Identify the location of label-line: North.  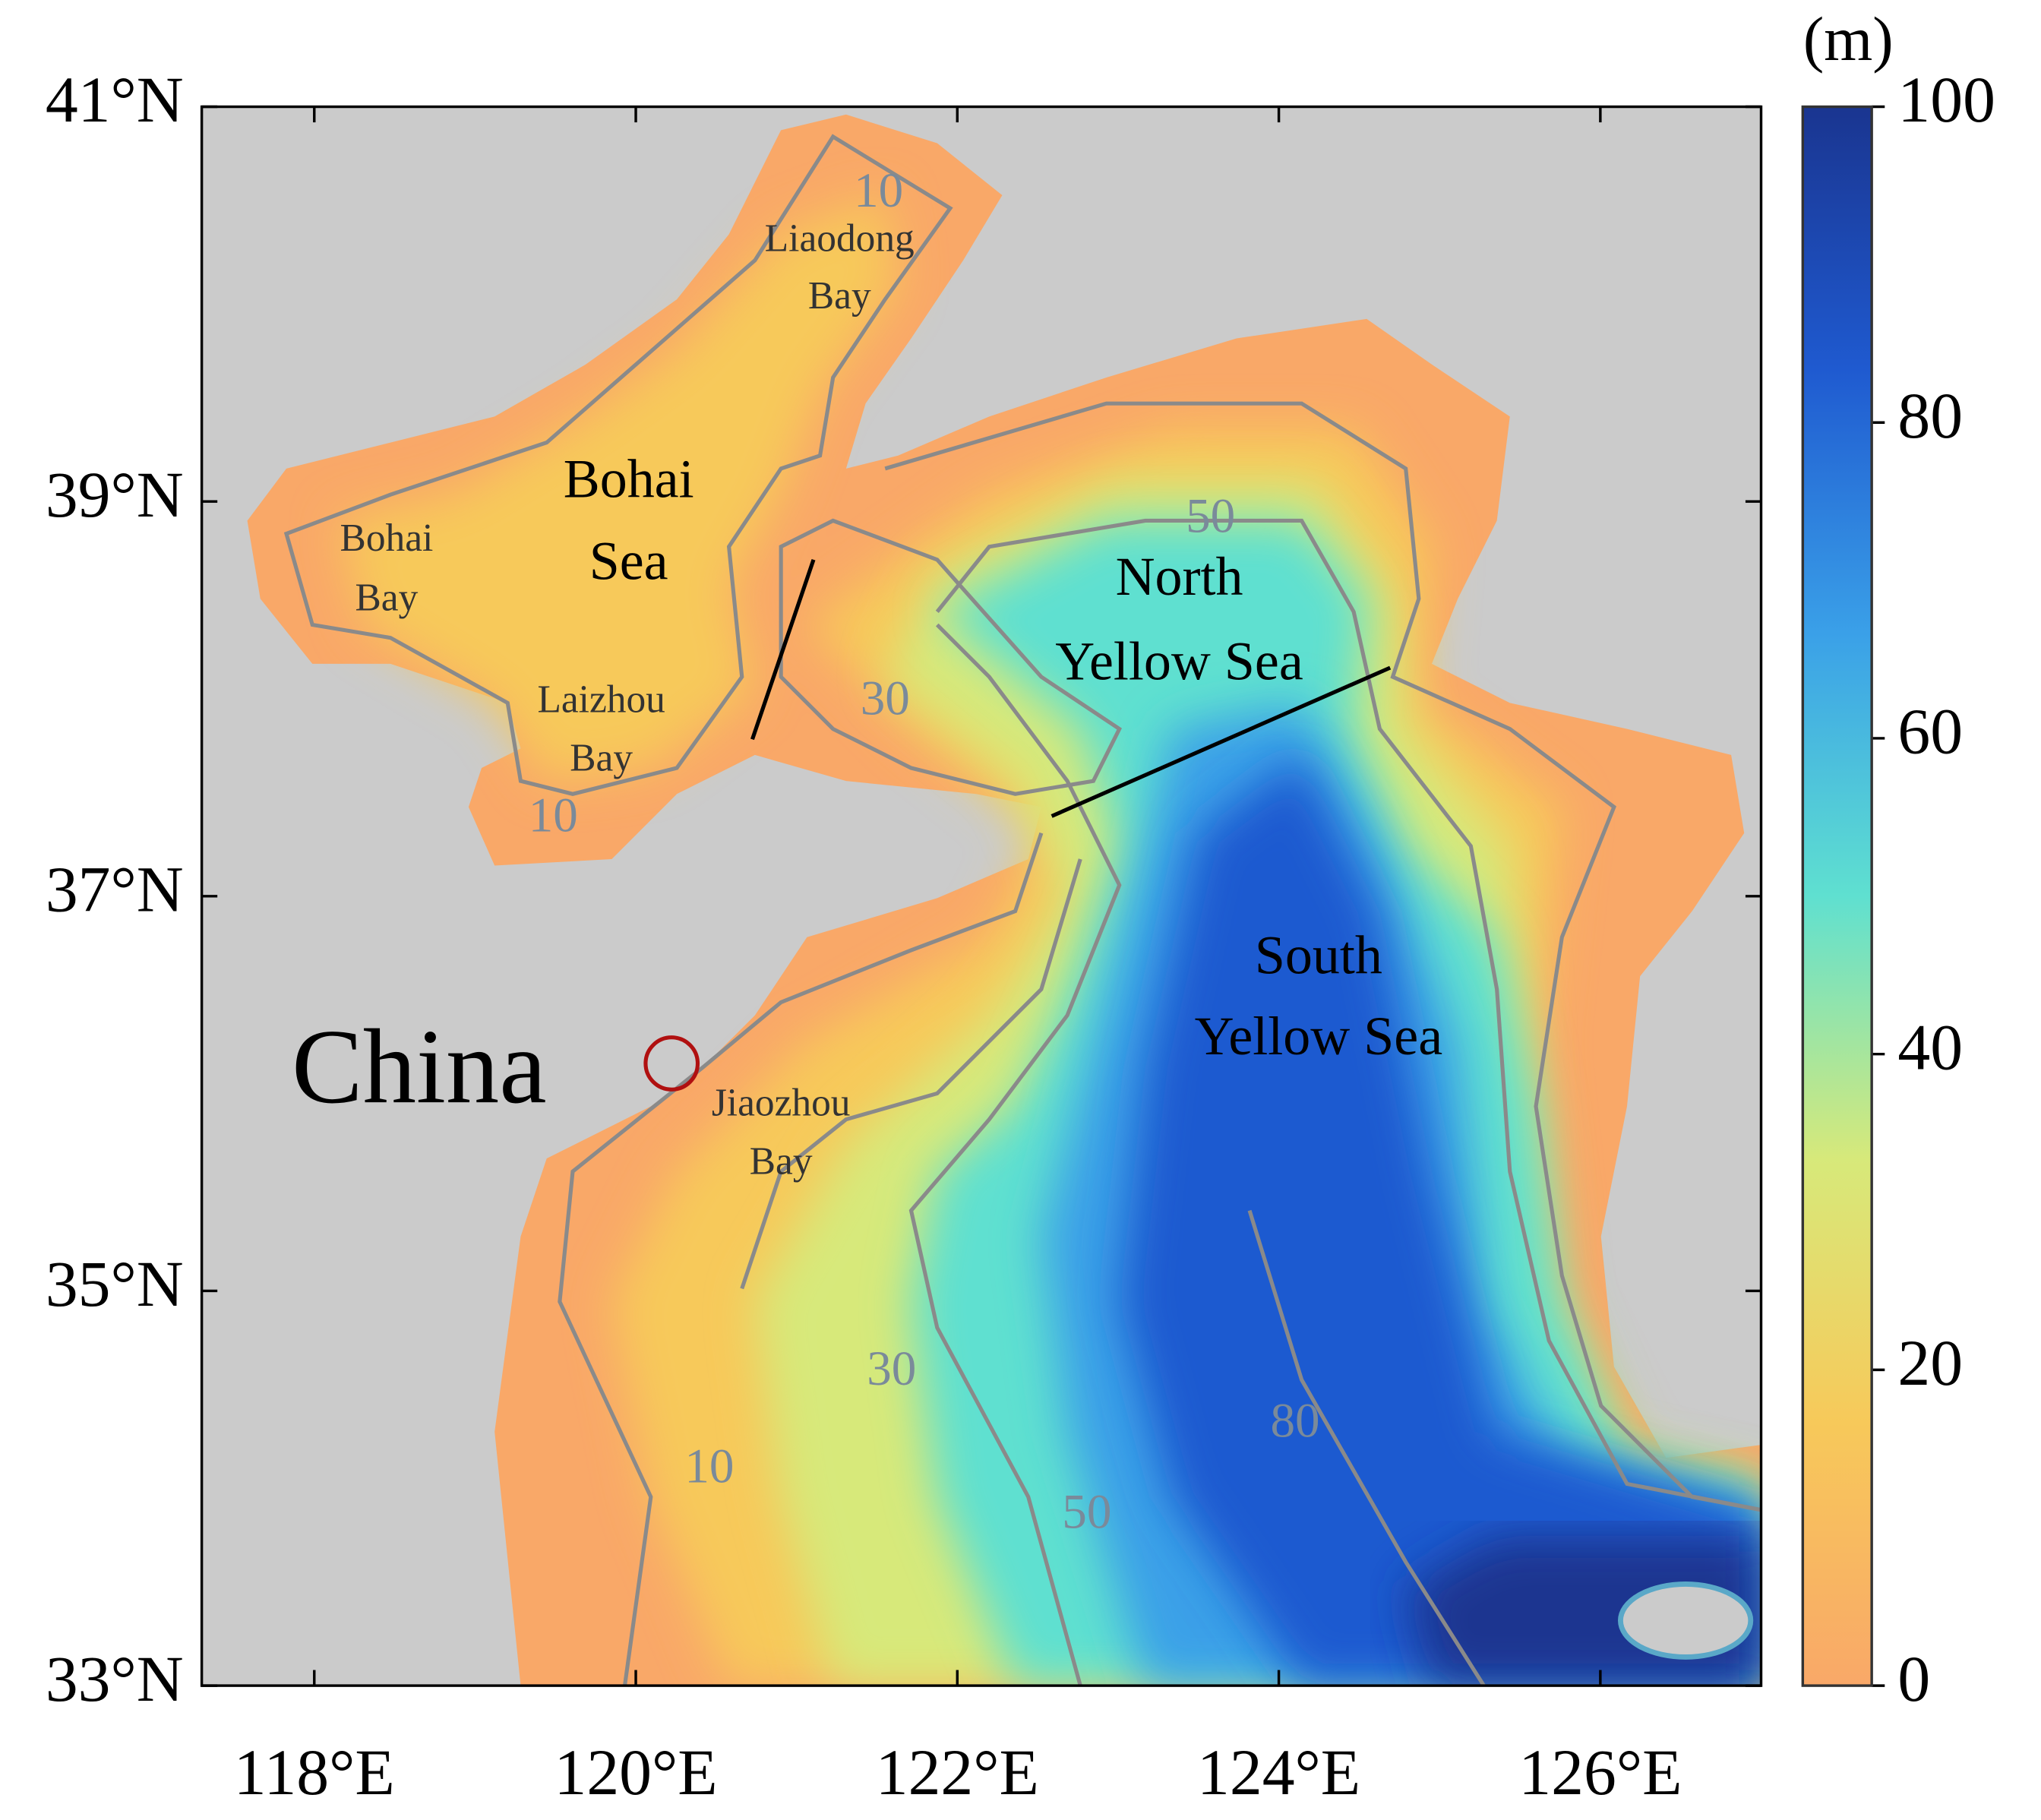
(1180, 575).